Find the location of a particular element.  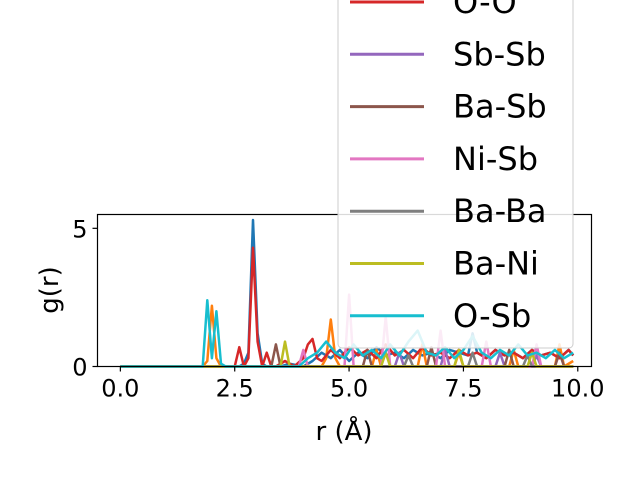

x-tick-label: 0.0 is located at coordinates (120, 389).